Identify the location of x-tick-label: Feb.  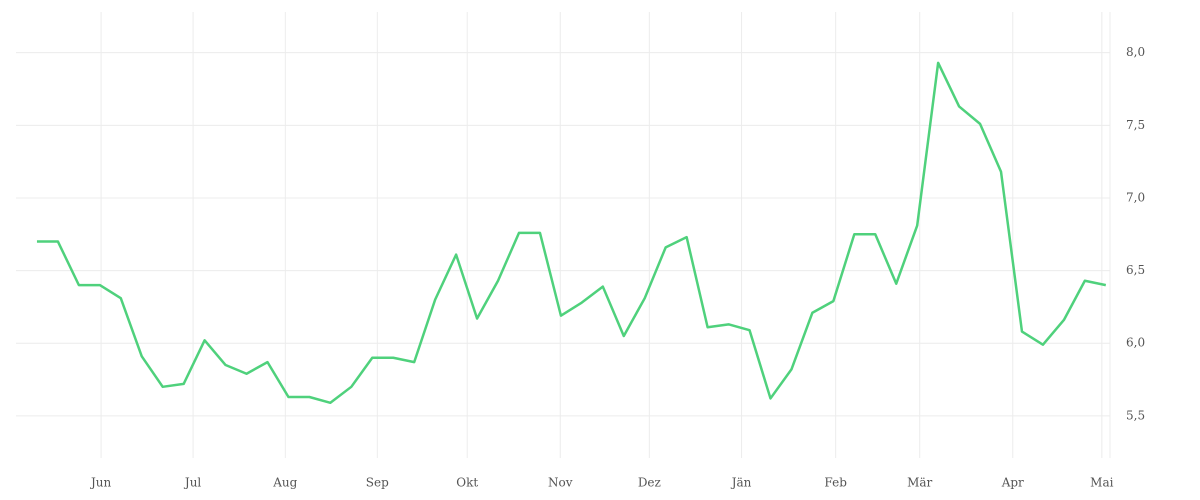
(835, 483).